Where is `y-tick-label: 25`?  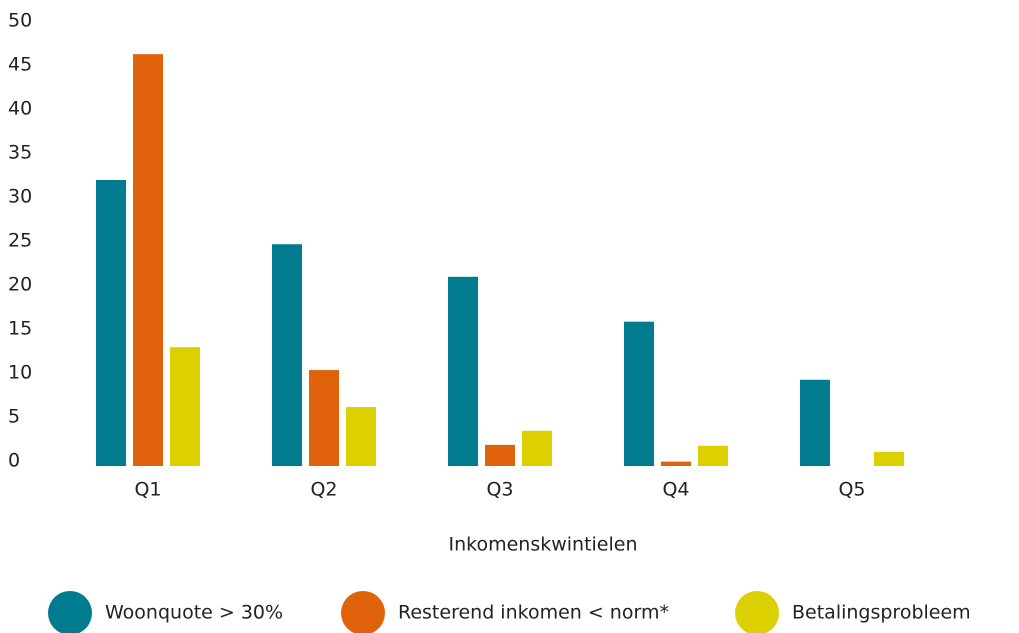
y-tick-label: 25 is located at coordinates (20, 241).